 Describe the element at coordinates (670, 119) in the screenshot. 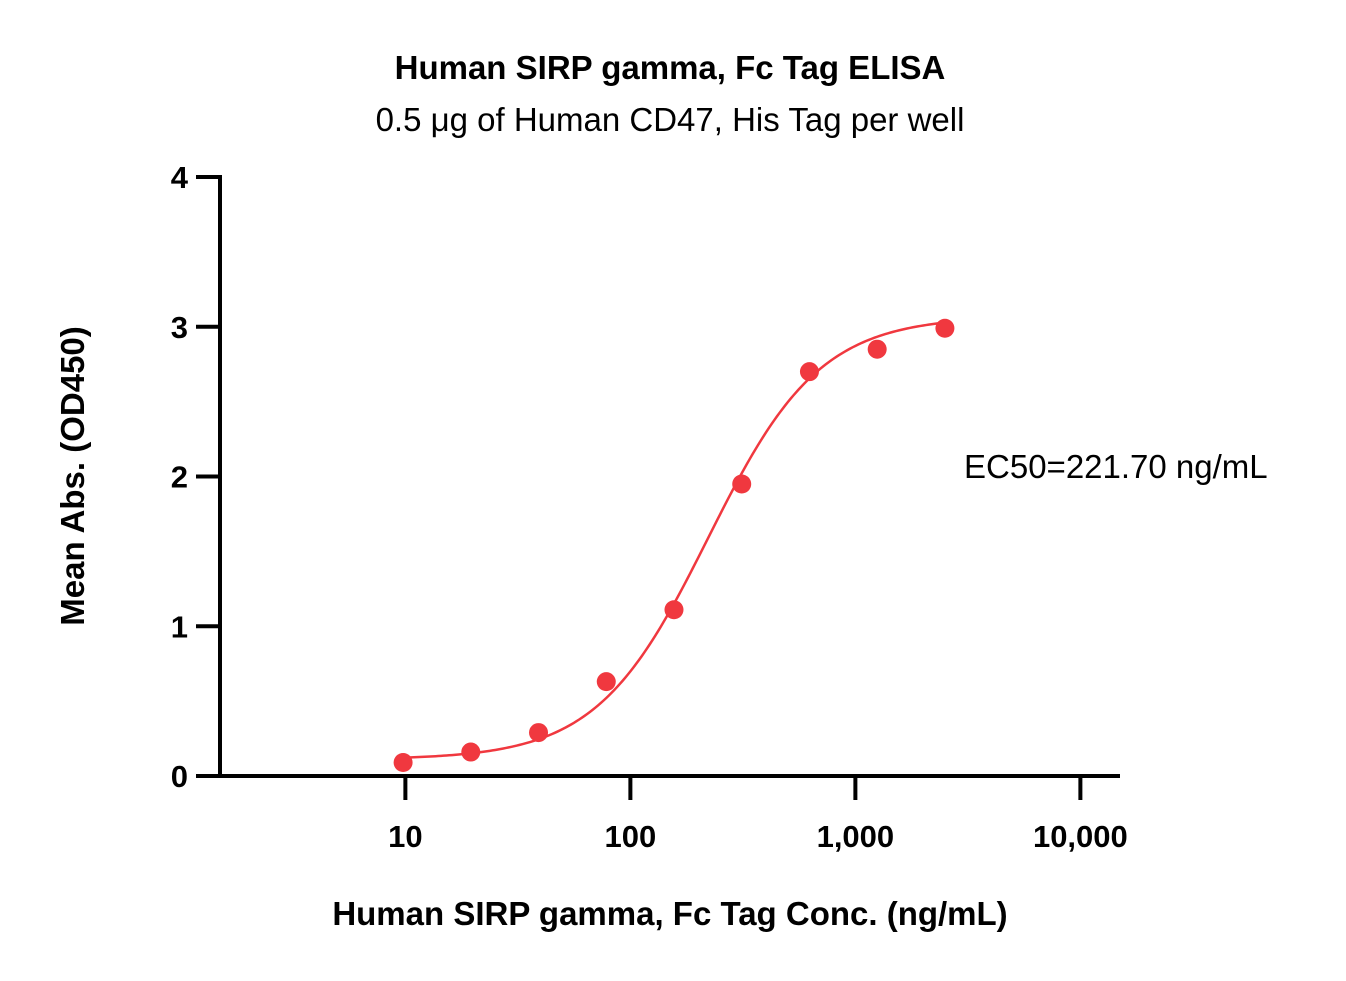

I see `chart-subtitle: 0.5 μg of Human CD47, His Tag per well` at that location.